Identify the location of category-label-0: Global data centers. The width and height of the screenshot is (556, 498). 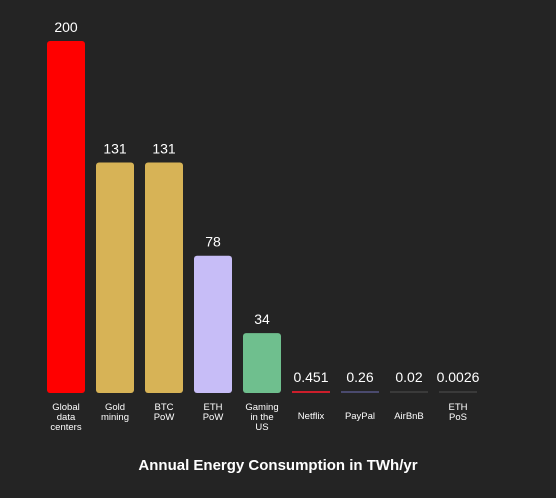
(65, 417).